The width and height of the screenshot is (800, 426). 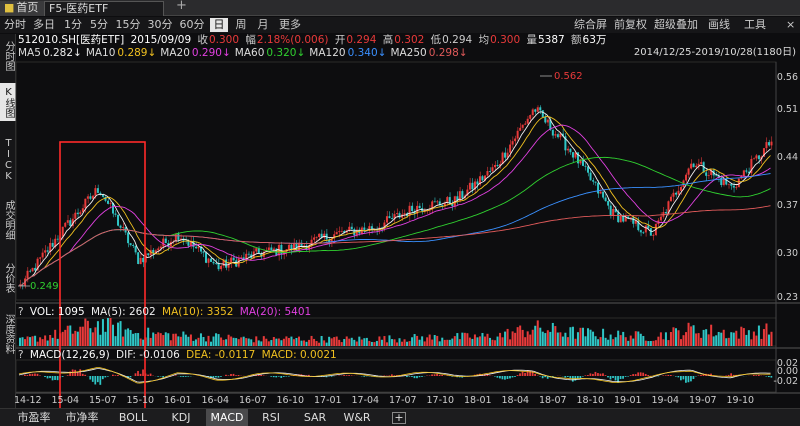 I want to click on close-icon: ×, so click(x=791, y=24).